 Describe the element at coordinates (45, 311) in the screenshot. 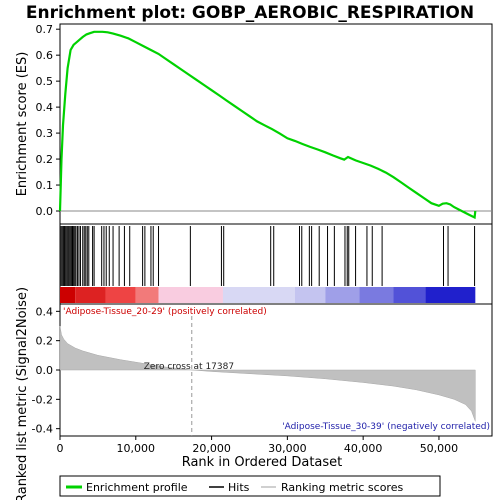

I see `ranking-y-tick-label: 0.4` at that location.